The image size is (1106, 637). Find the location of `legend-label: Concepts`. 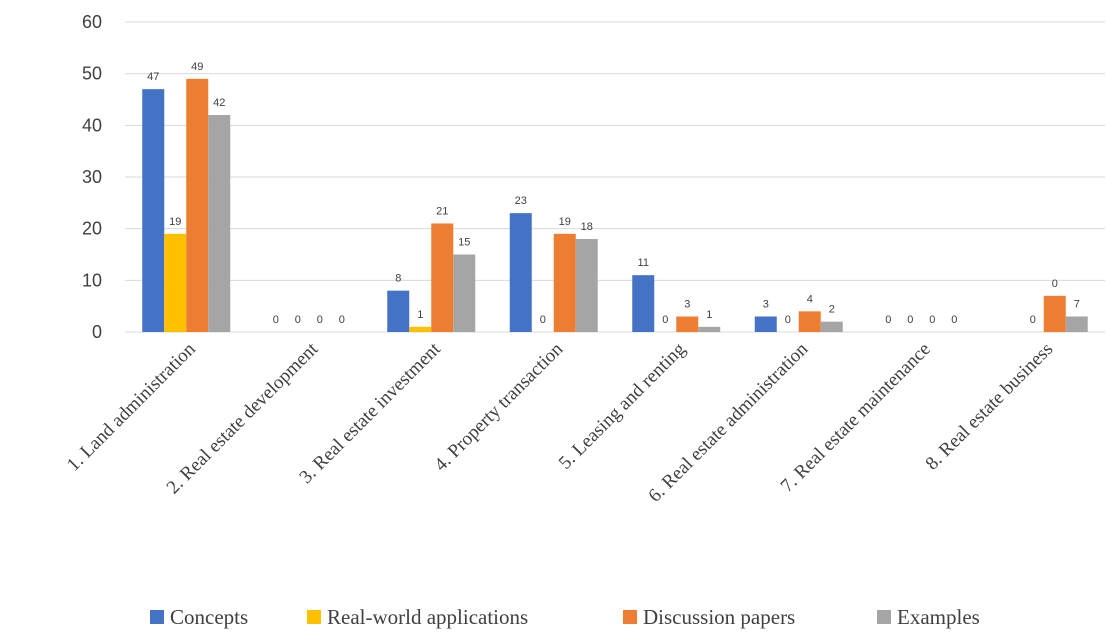

legend-label: Concepts is located at coordinates (209, 617).